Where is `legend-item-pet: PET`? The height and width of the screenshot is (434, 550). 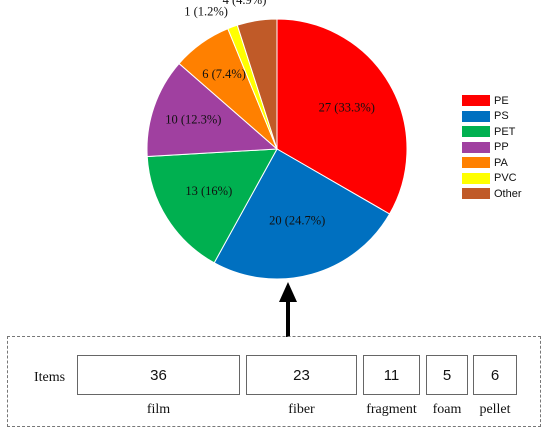
legend-item-pet: PET is located at coordinates (492, 132).